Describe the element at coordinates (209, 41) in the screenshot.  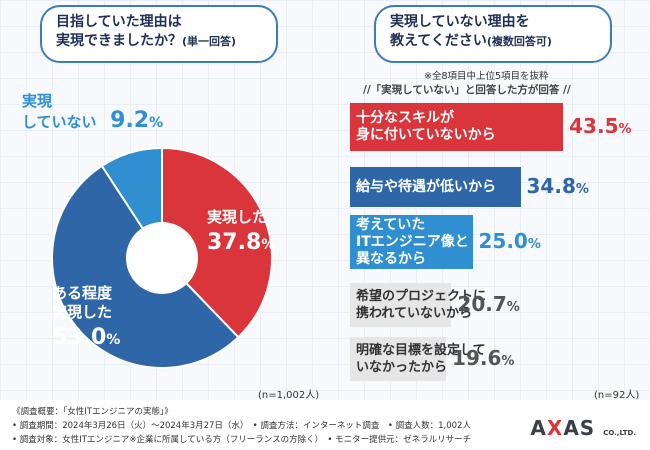
I see `left-question-suffix: (単一回答)` at that location.